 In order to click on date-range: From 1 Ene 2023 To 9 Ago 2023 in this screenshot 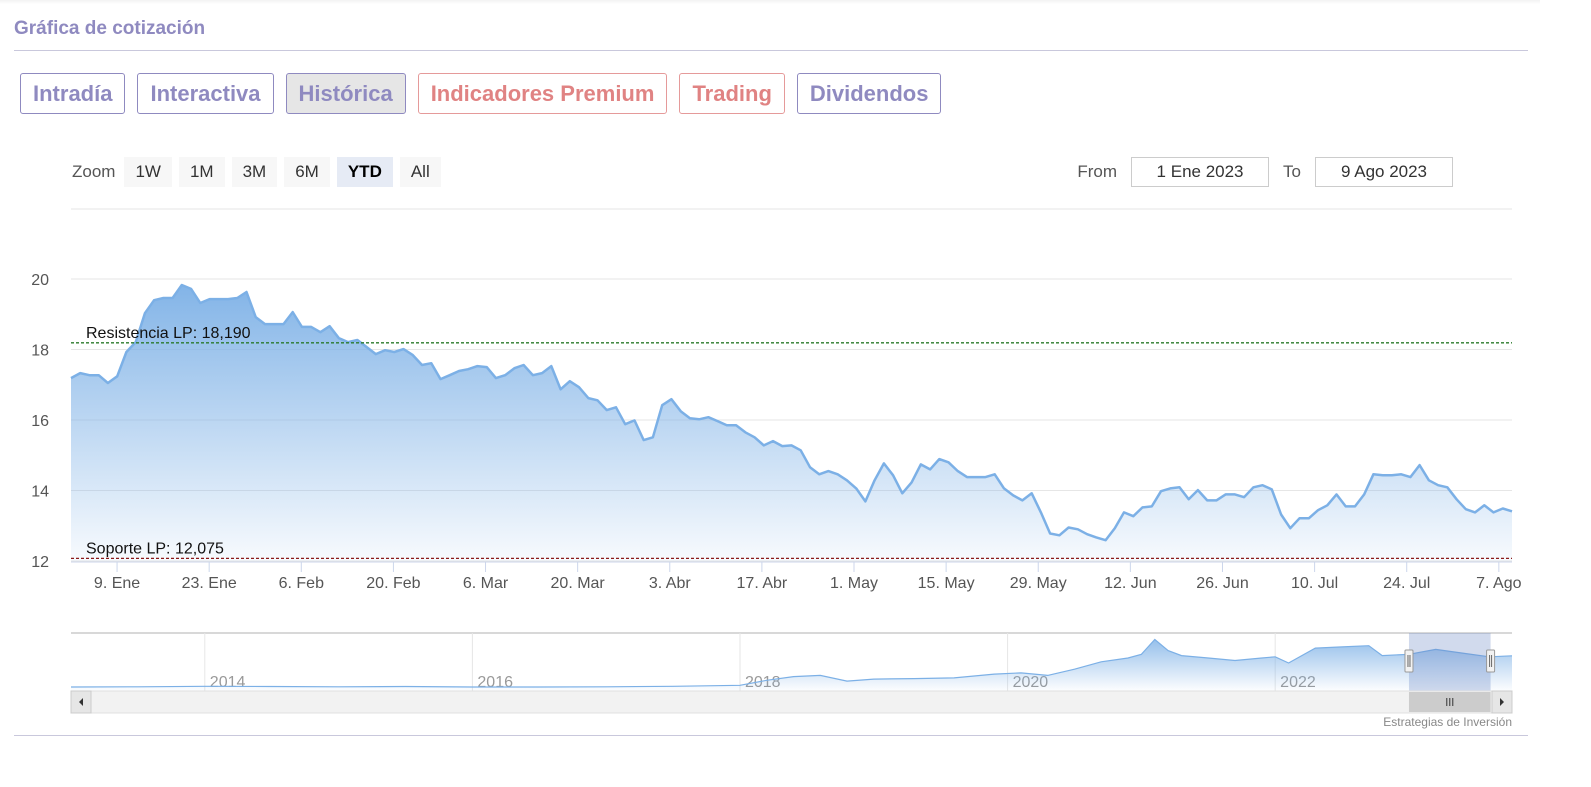, I will do `click(1265, 172)`.